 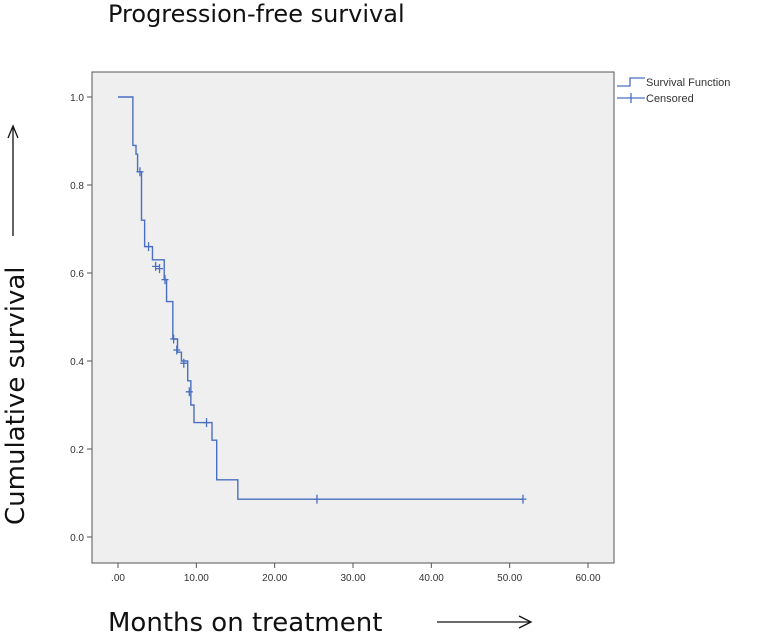 I want to click on y-axis-label: Cumulative survival, so click(x=16, y=395).